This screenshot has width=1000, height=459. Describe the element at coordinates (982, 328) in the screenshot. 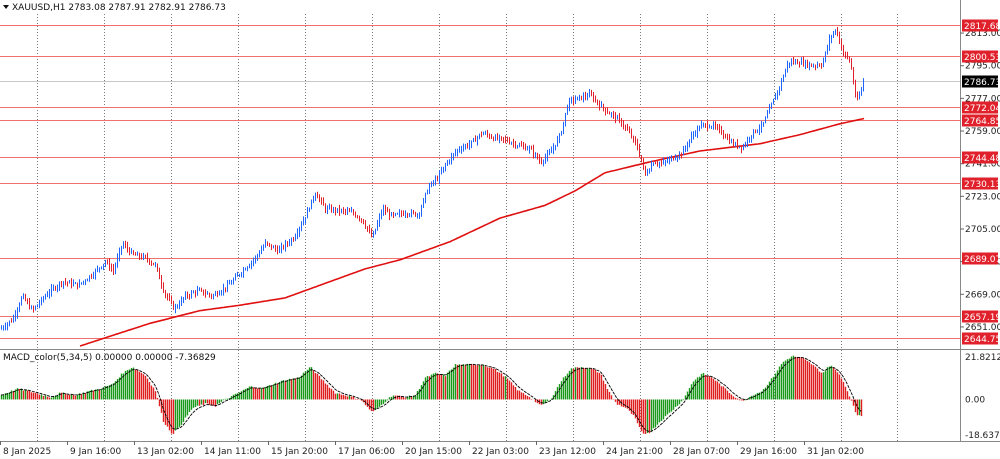

I see `price-tick-label: 2651.00` at that location.